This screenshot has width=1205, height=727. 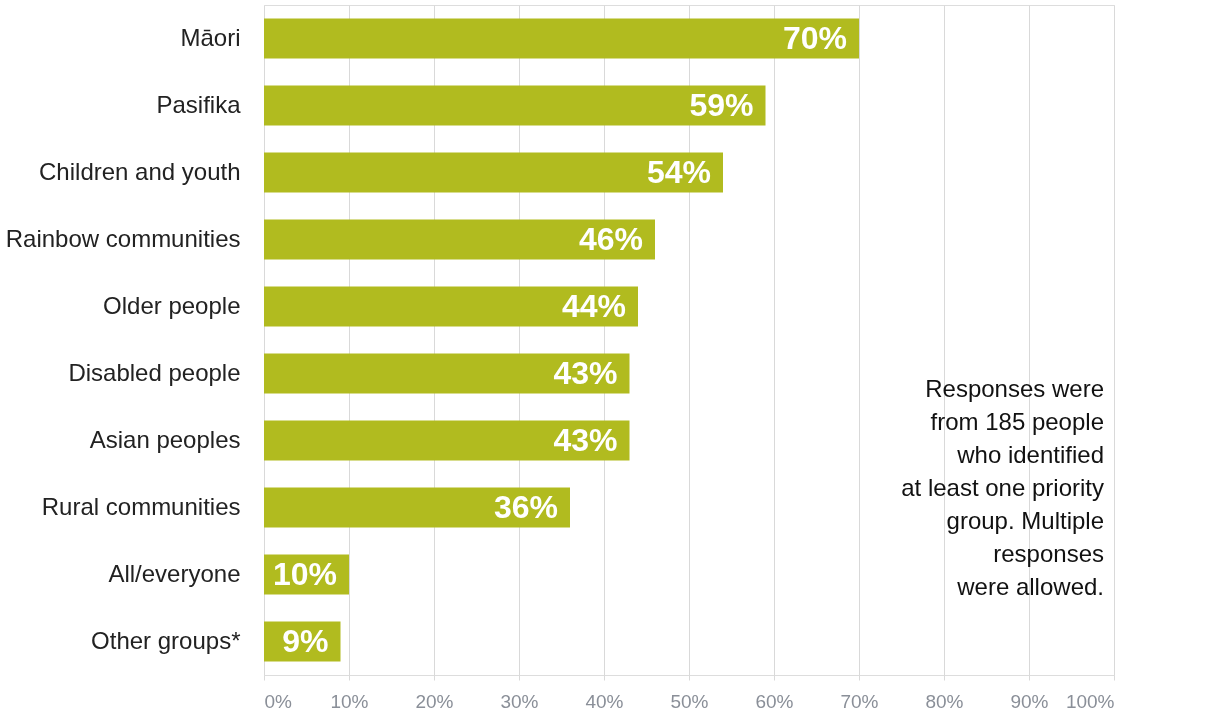 I want to click on y-tick-label: All/everyone, so click(x=174, y=573).